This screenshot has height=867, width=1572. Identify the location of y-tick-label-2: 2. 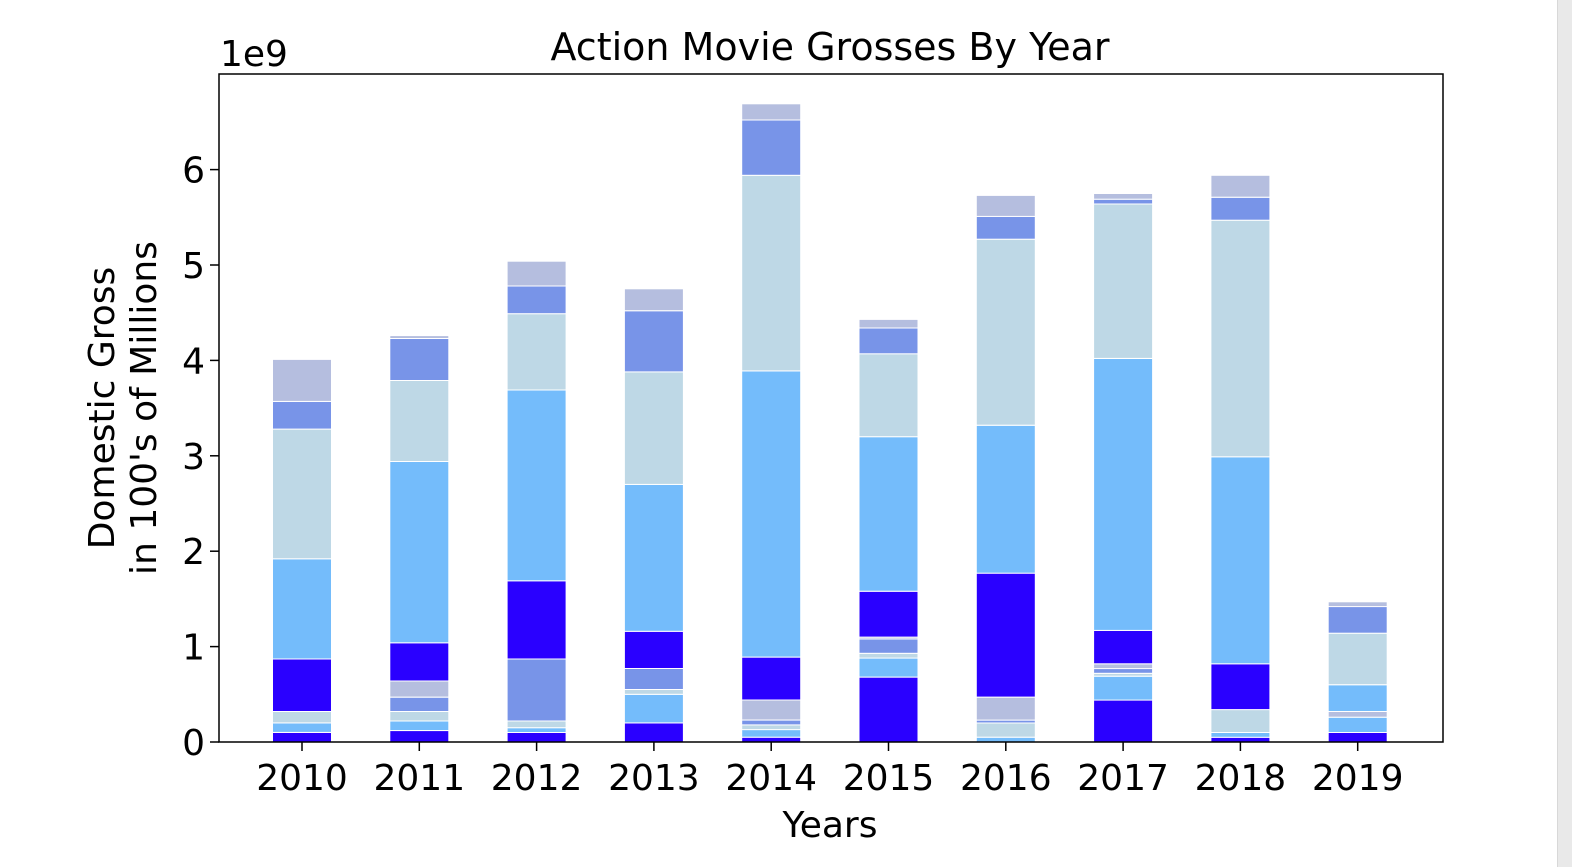
(193, 552).